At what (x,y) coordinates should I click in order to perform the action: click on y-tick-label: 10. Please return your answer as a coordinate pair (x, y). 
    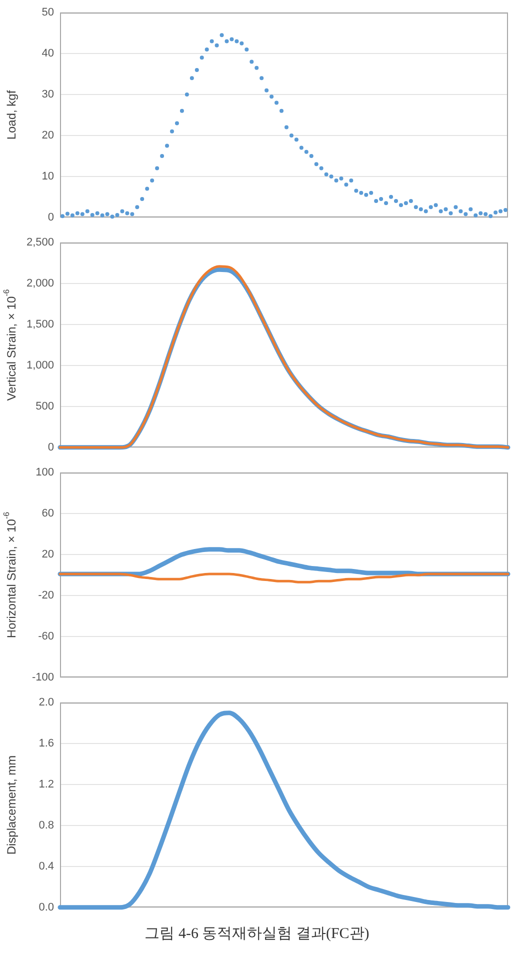
    Looking at the image, I should click on (48, 176).